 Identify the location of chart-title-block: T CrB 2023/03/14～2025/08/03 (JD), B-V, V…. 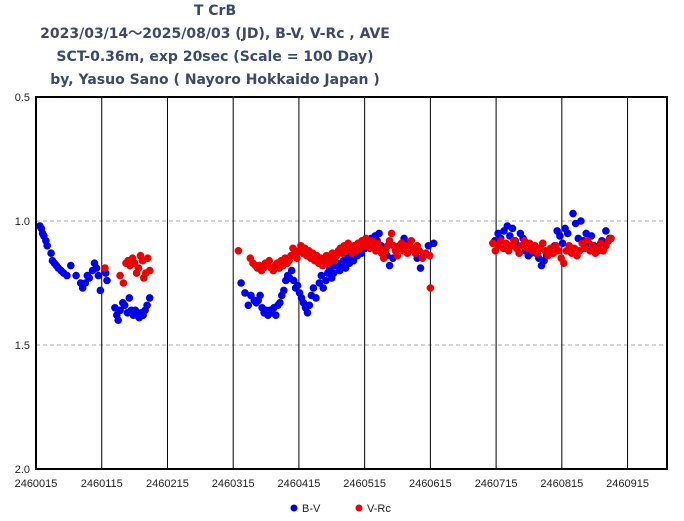
(215, 46).